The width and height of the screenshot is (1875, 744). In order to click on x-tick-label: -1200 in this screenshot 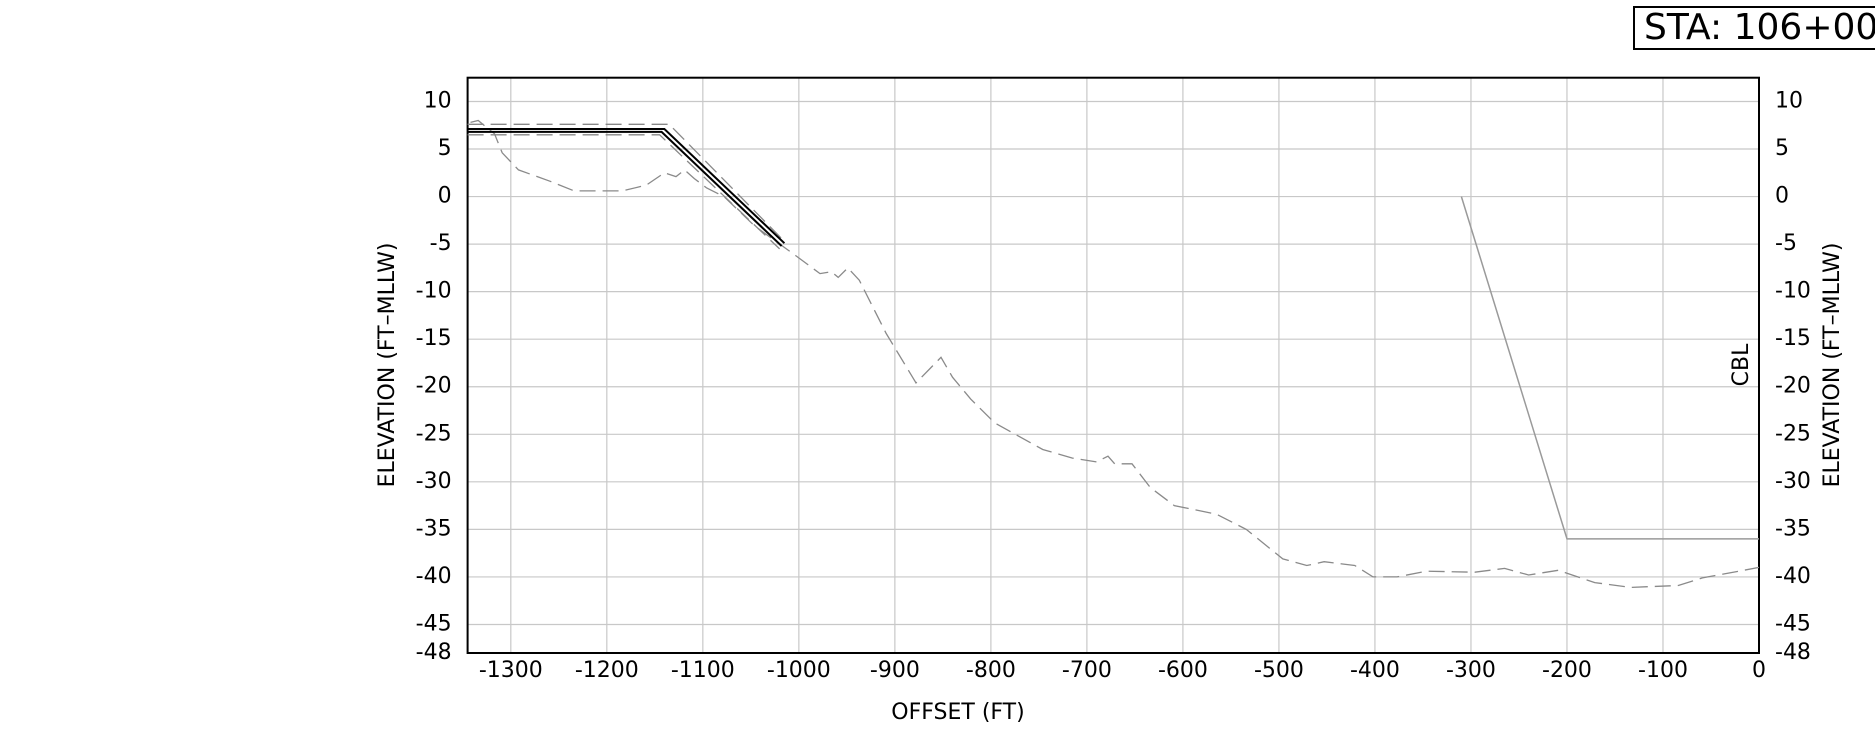, I will do `click(607, 670)`.